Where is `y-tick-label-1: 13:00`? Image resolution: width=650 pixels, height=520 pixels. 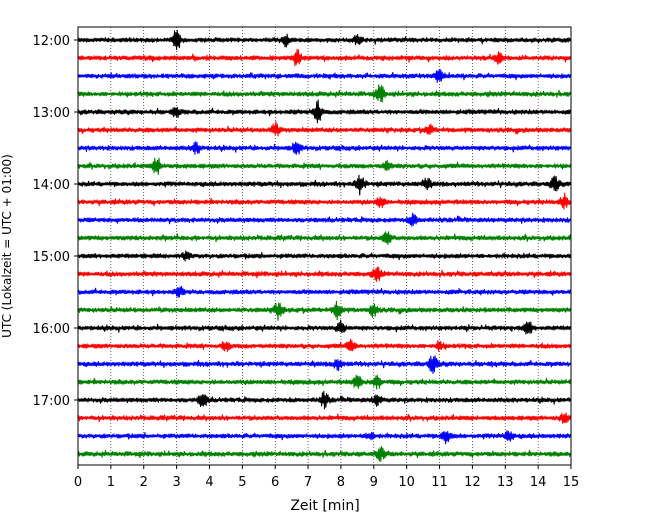
y-tick-label-1: 13:00 is located at coordinates (51, 113).